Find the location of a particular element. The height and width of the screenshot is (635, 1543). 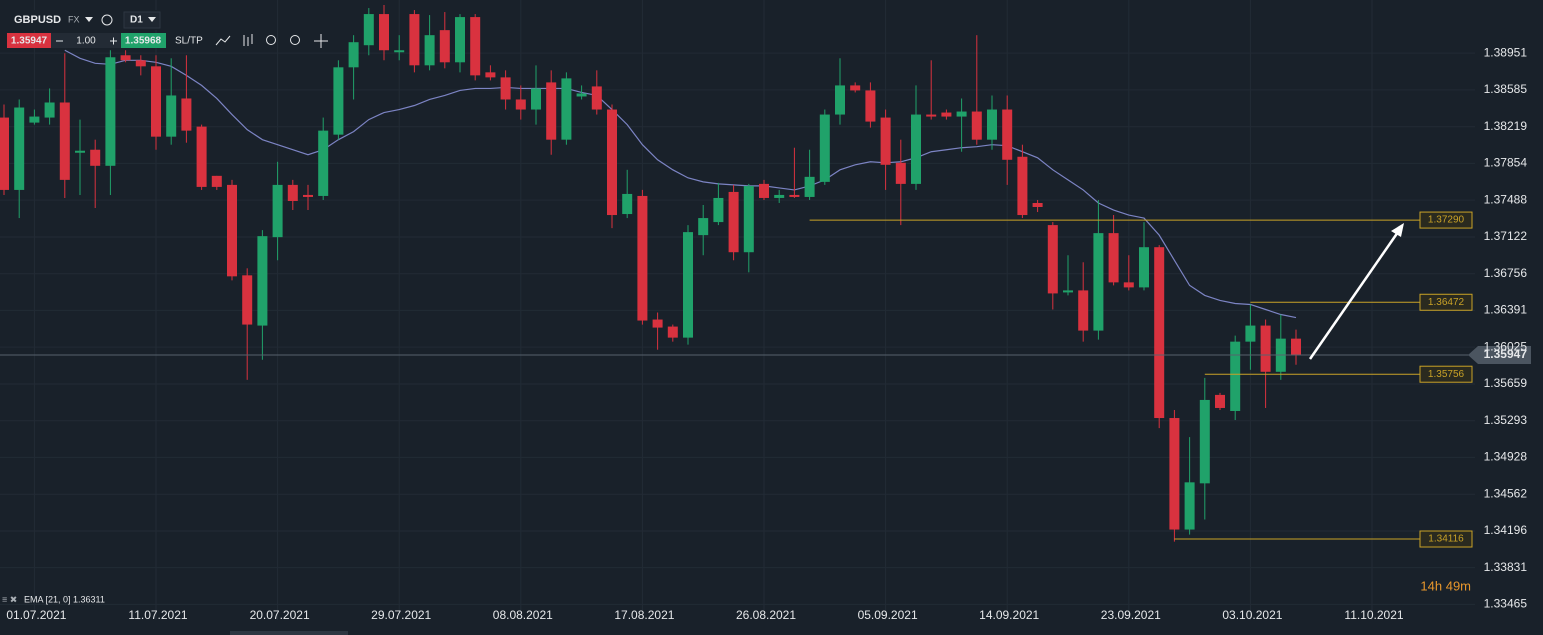

y-tick-label: 1.38951 is located at coordinates (1506, 52).